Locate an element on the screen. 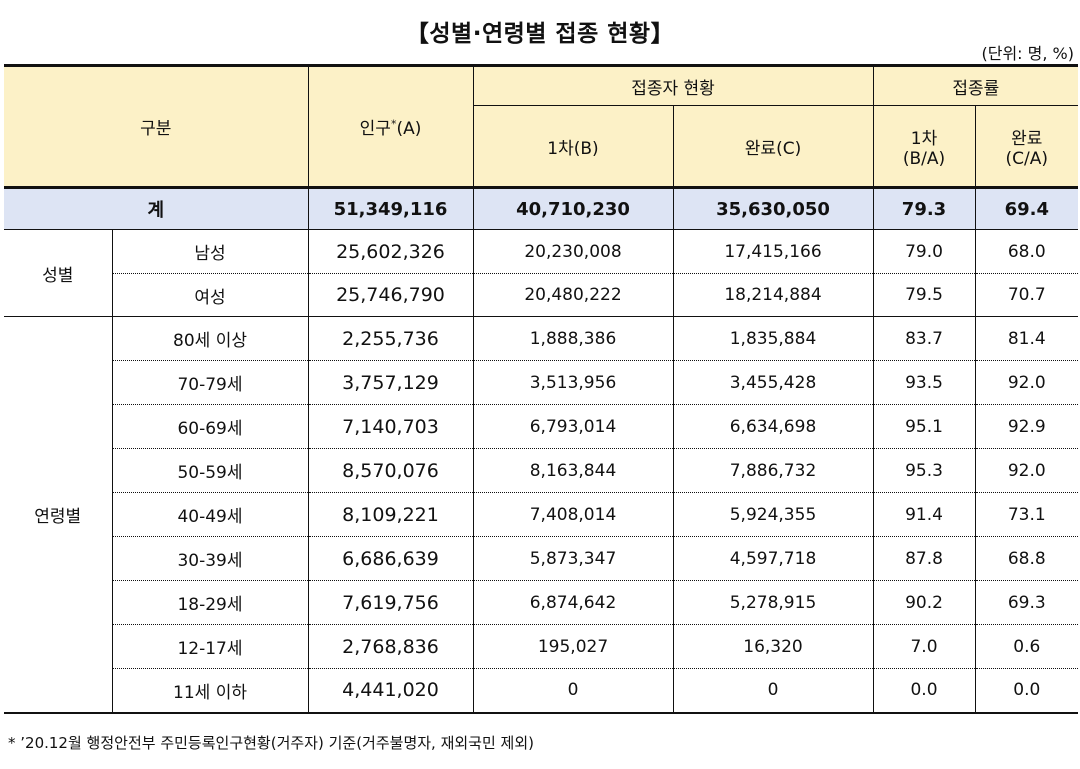  row-population: 6,686,639 is located at coordinates (391, 558).